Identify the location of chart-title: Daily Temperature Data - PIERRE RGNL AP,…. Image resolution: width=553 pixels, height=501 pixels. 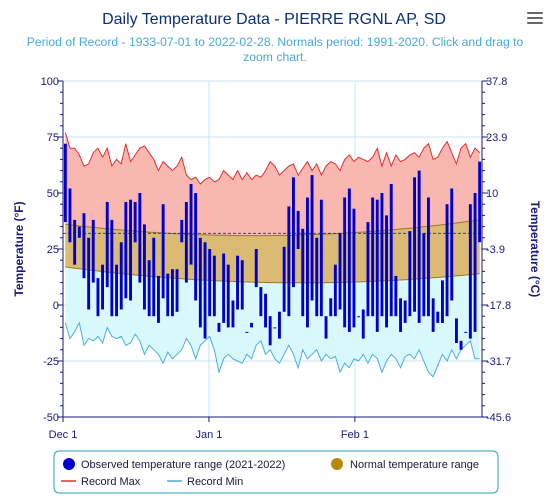
(274, 19).